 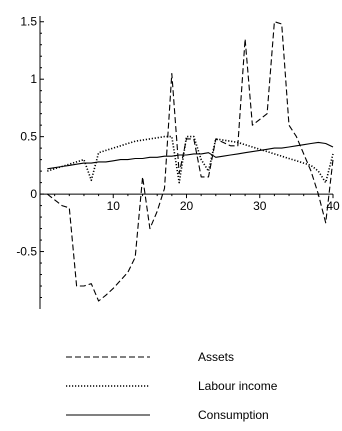 What do you see at coordinates (233, 415) in the screenshot?
I see `legend-label: Consumption` at bounding box center [233, 415].